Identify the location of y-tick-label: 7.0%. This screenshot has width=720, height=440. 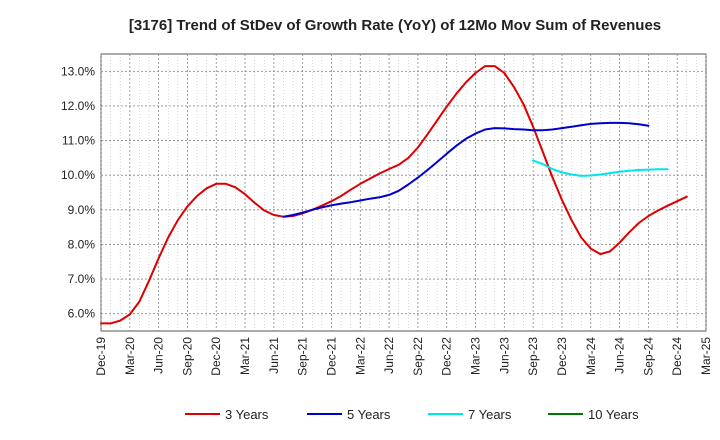
(82, 279).